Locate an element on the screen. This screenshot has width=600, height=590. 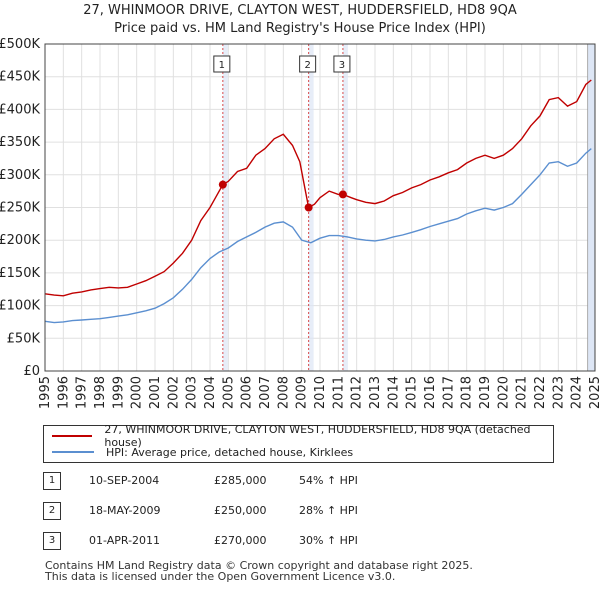
x-tick-label: 2014 is located at coordinates (393, 392).